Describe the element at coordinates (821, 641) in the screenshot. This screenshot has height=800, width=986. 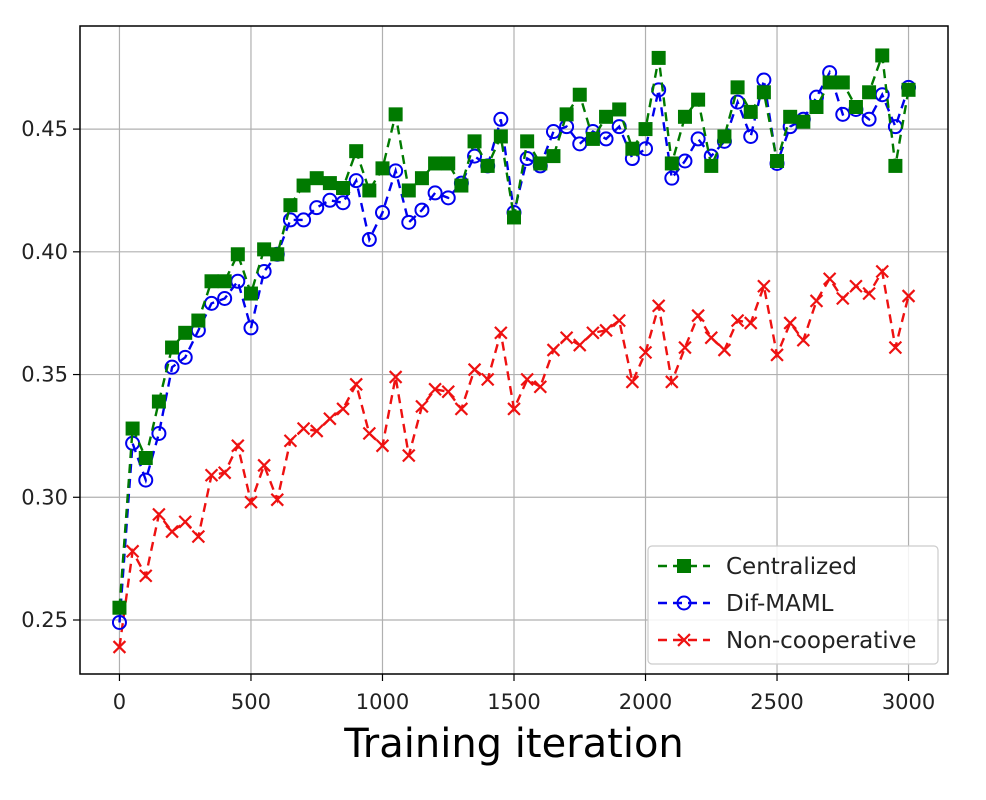
I see `legend-label: Non-cooperative` at that location.